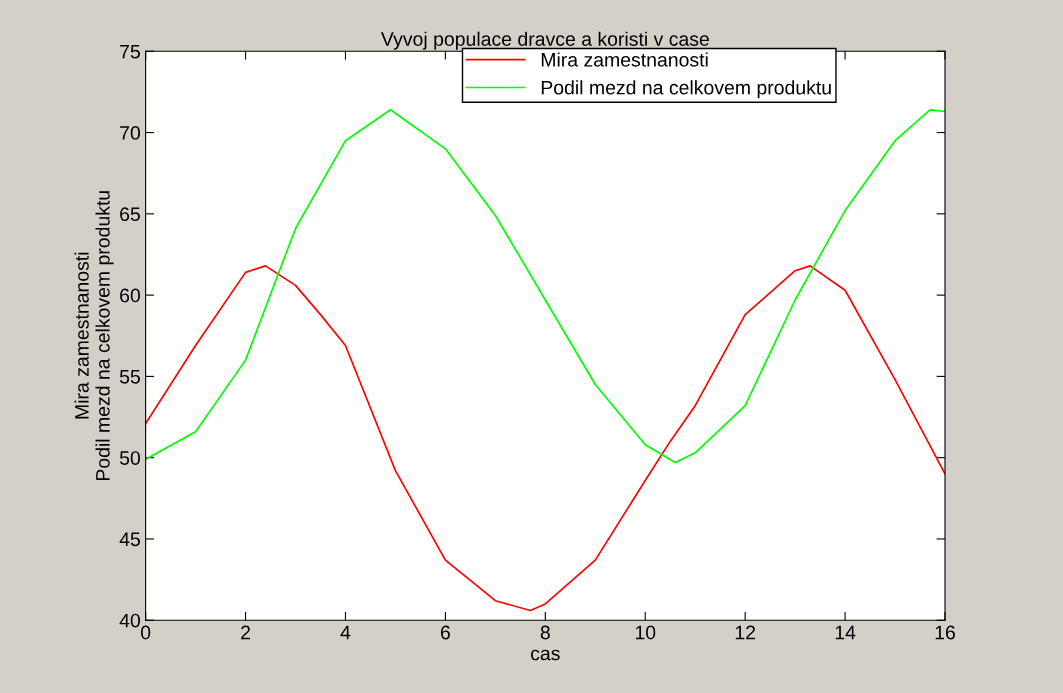  What do you see at coordinates (945, 632) in the screenshot?
I see `x-tick-label: 16` at bounding box center [945, 632].